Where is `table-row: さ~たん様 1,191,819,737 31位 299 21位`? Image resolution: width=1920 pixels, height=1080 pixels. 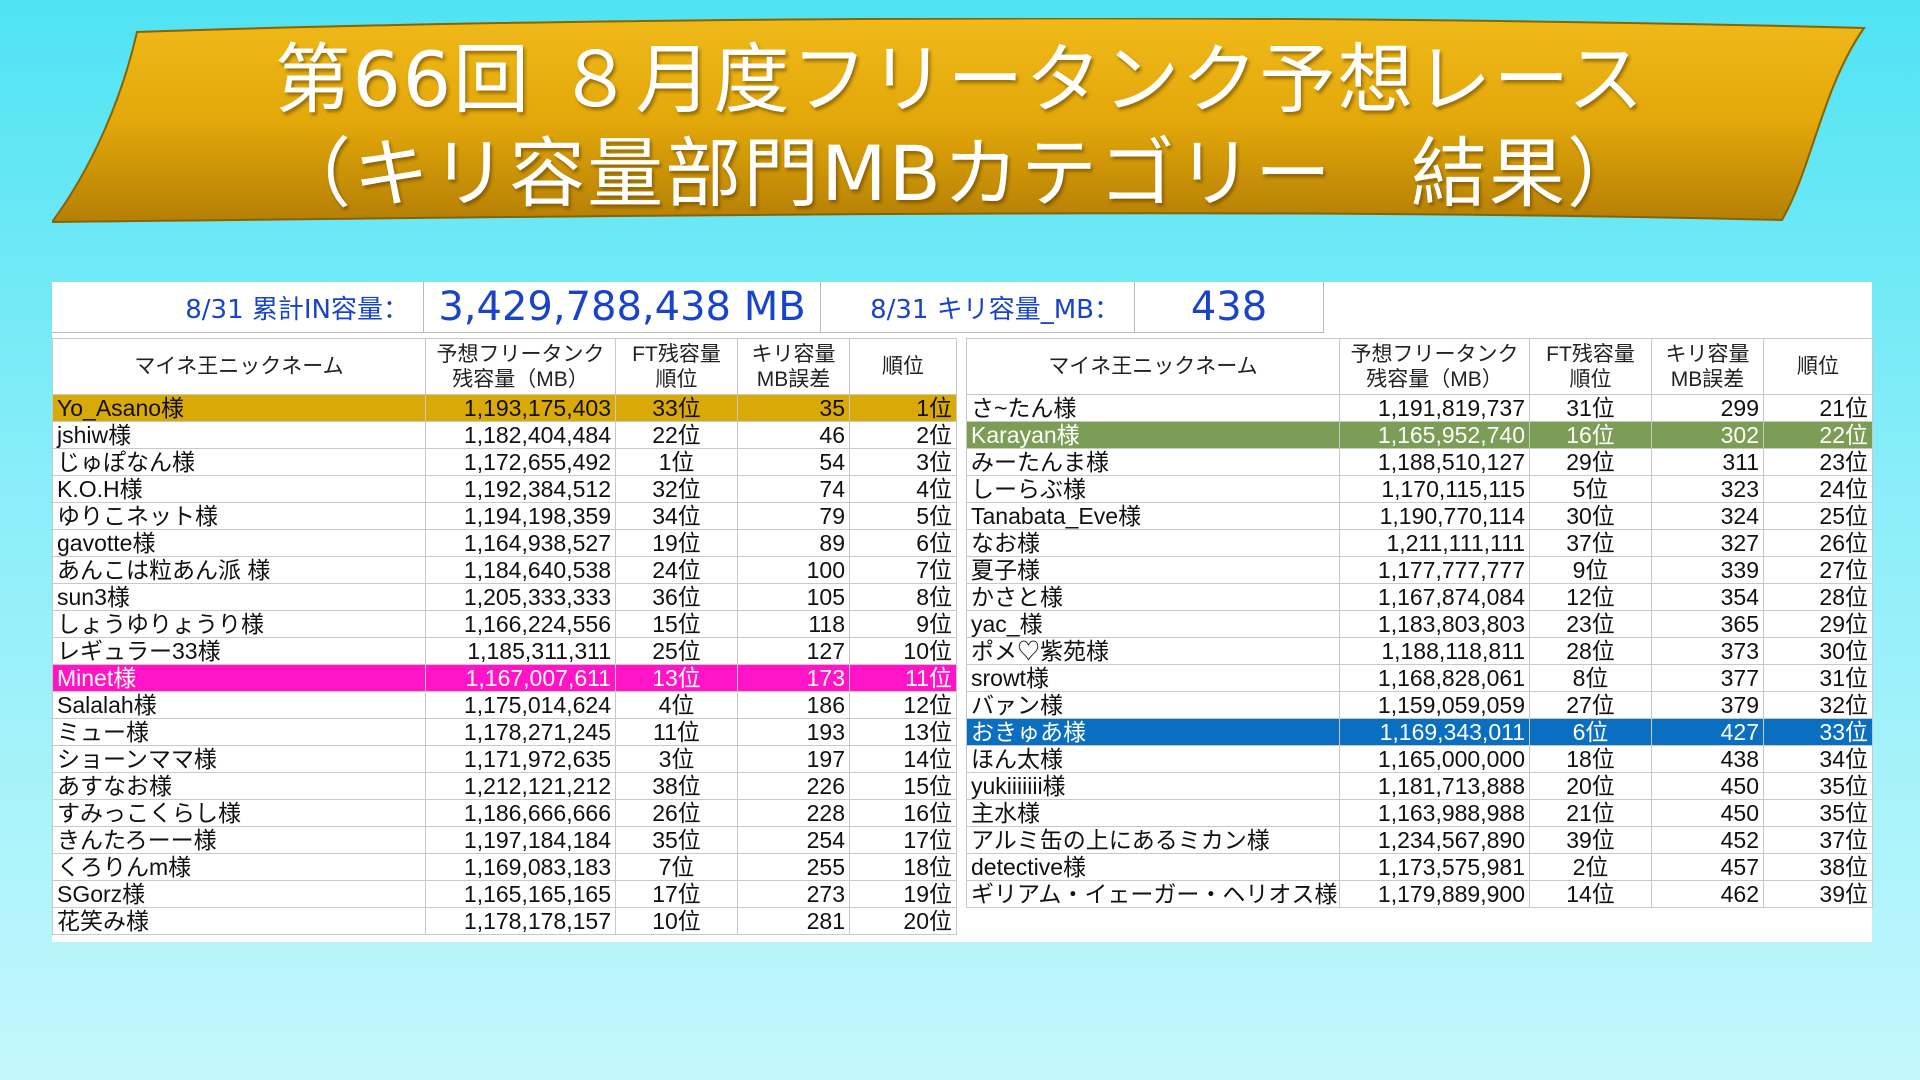 table-row: さ~たん様 1,191,819,737 31位 299 21位 is located at coordinates (1419, 408).